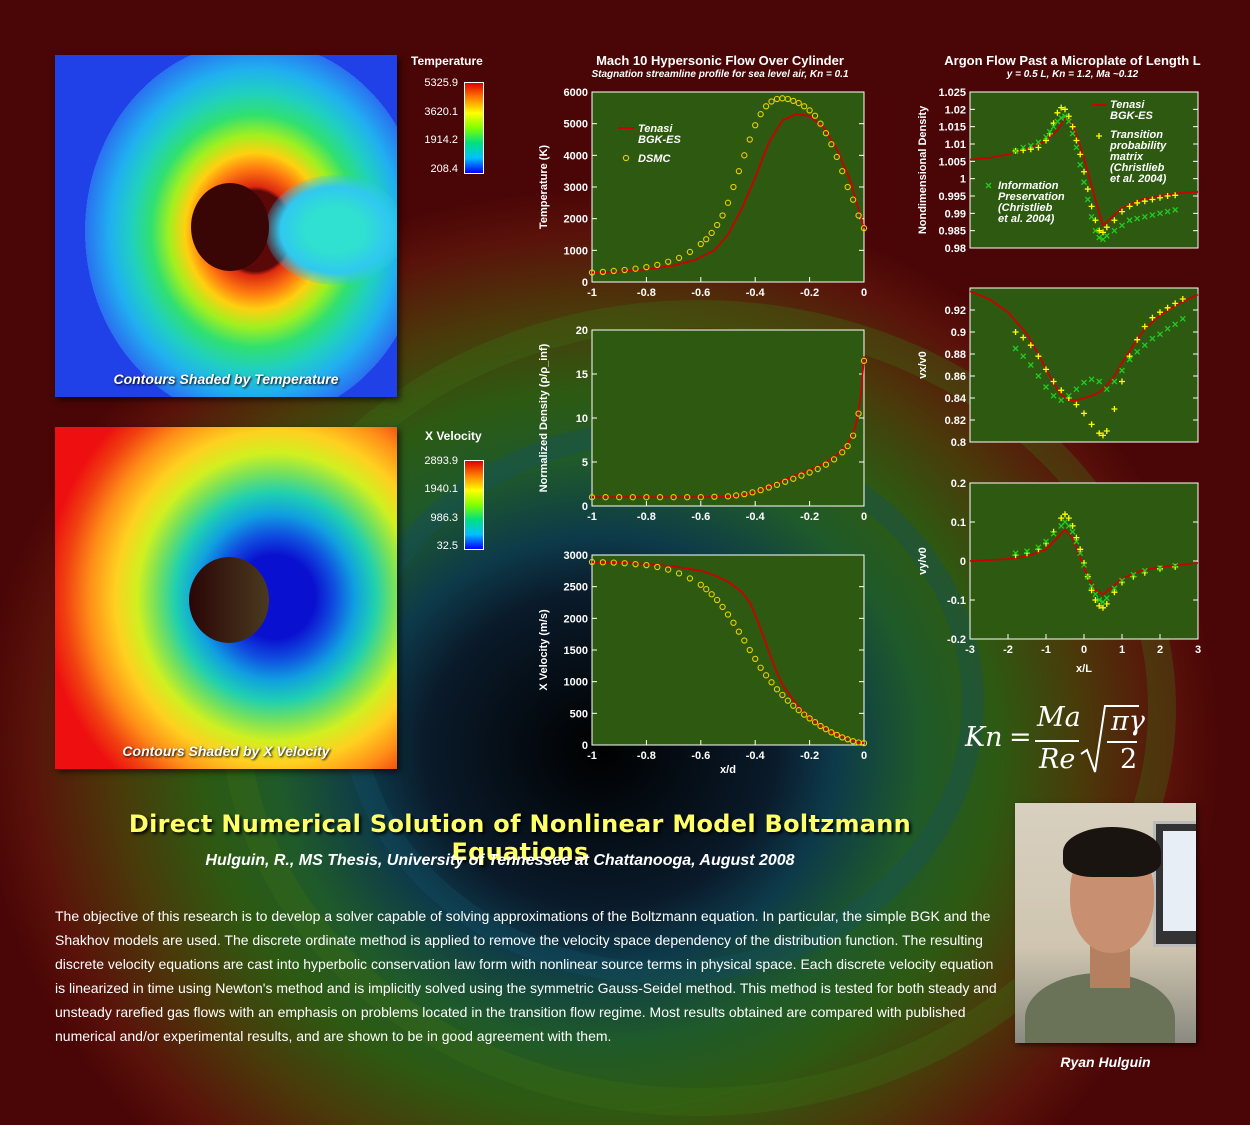  Describe the element at coordinates (626, 158) in the screenshot. I see `legend-swatch` at that location.